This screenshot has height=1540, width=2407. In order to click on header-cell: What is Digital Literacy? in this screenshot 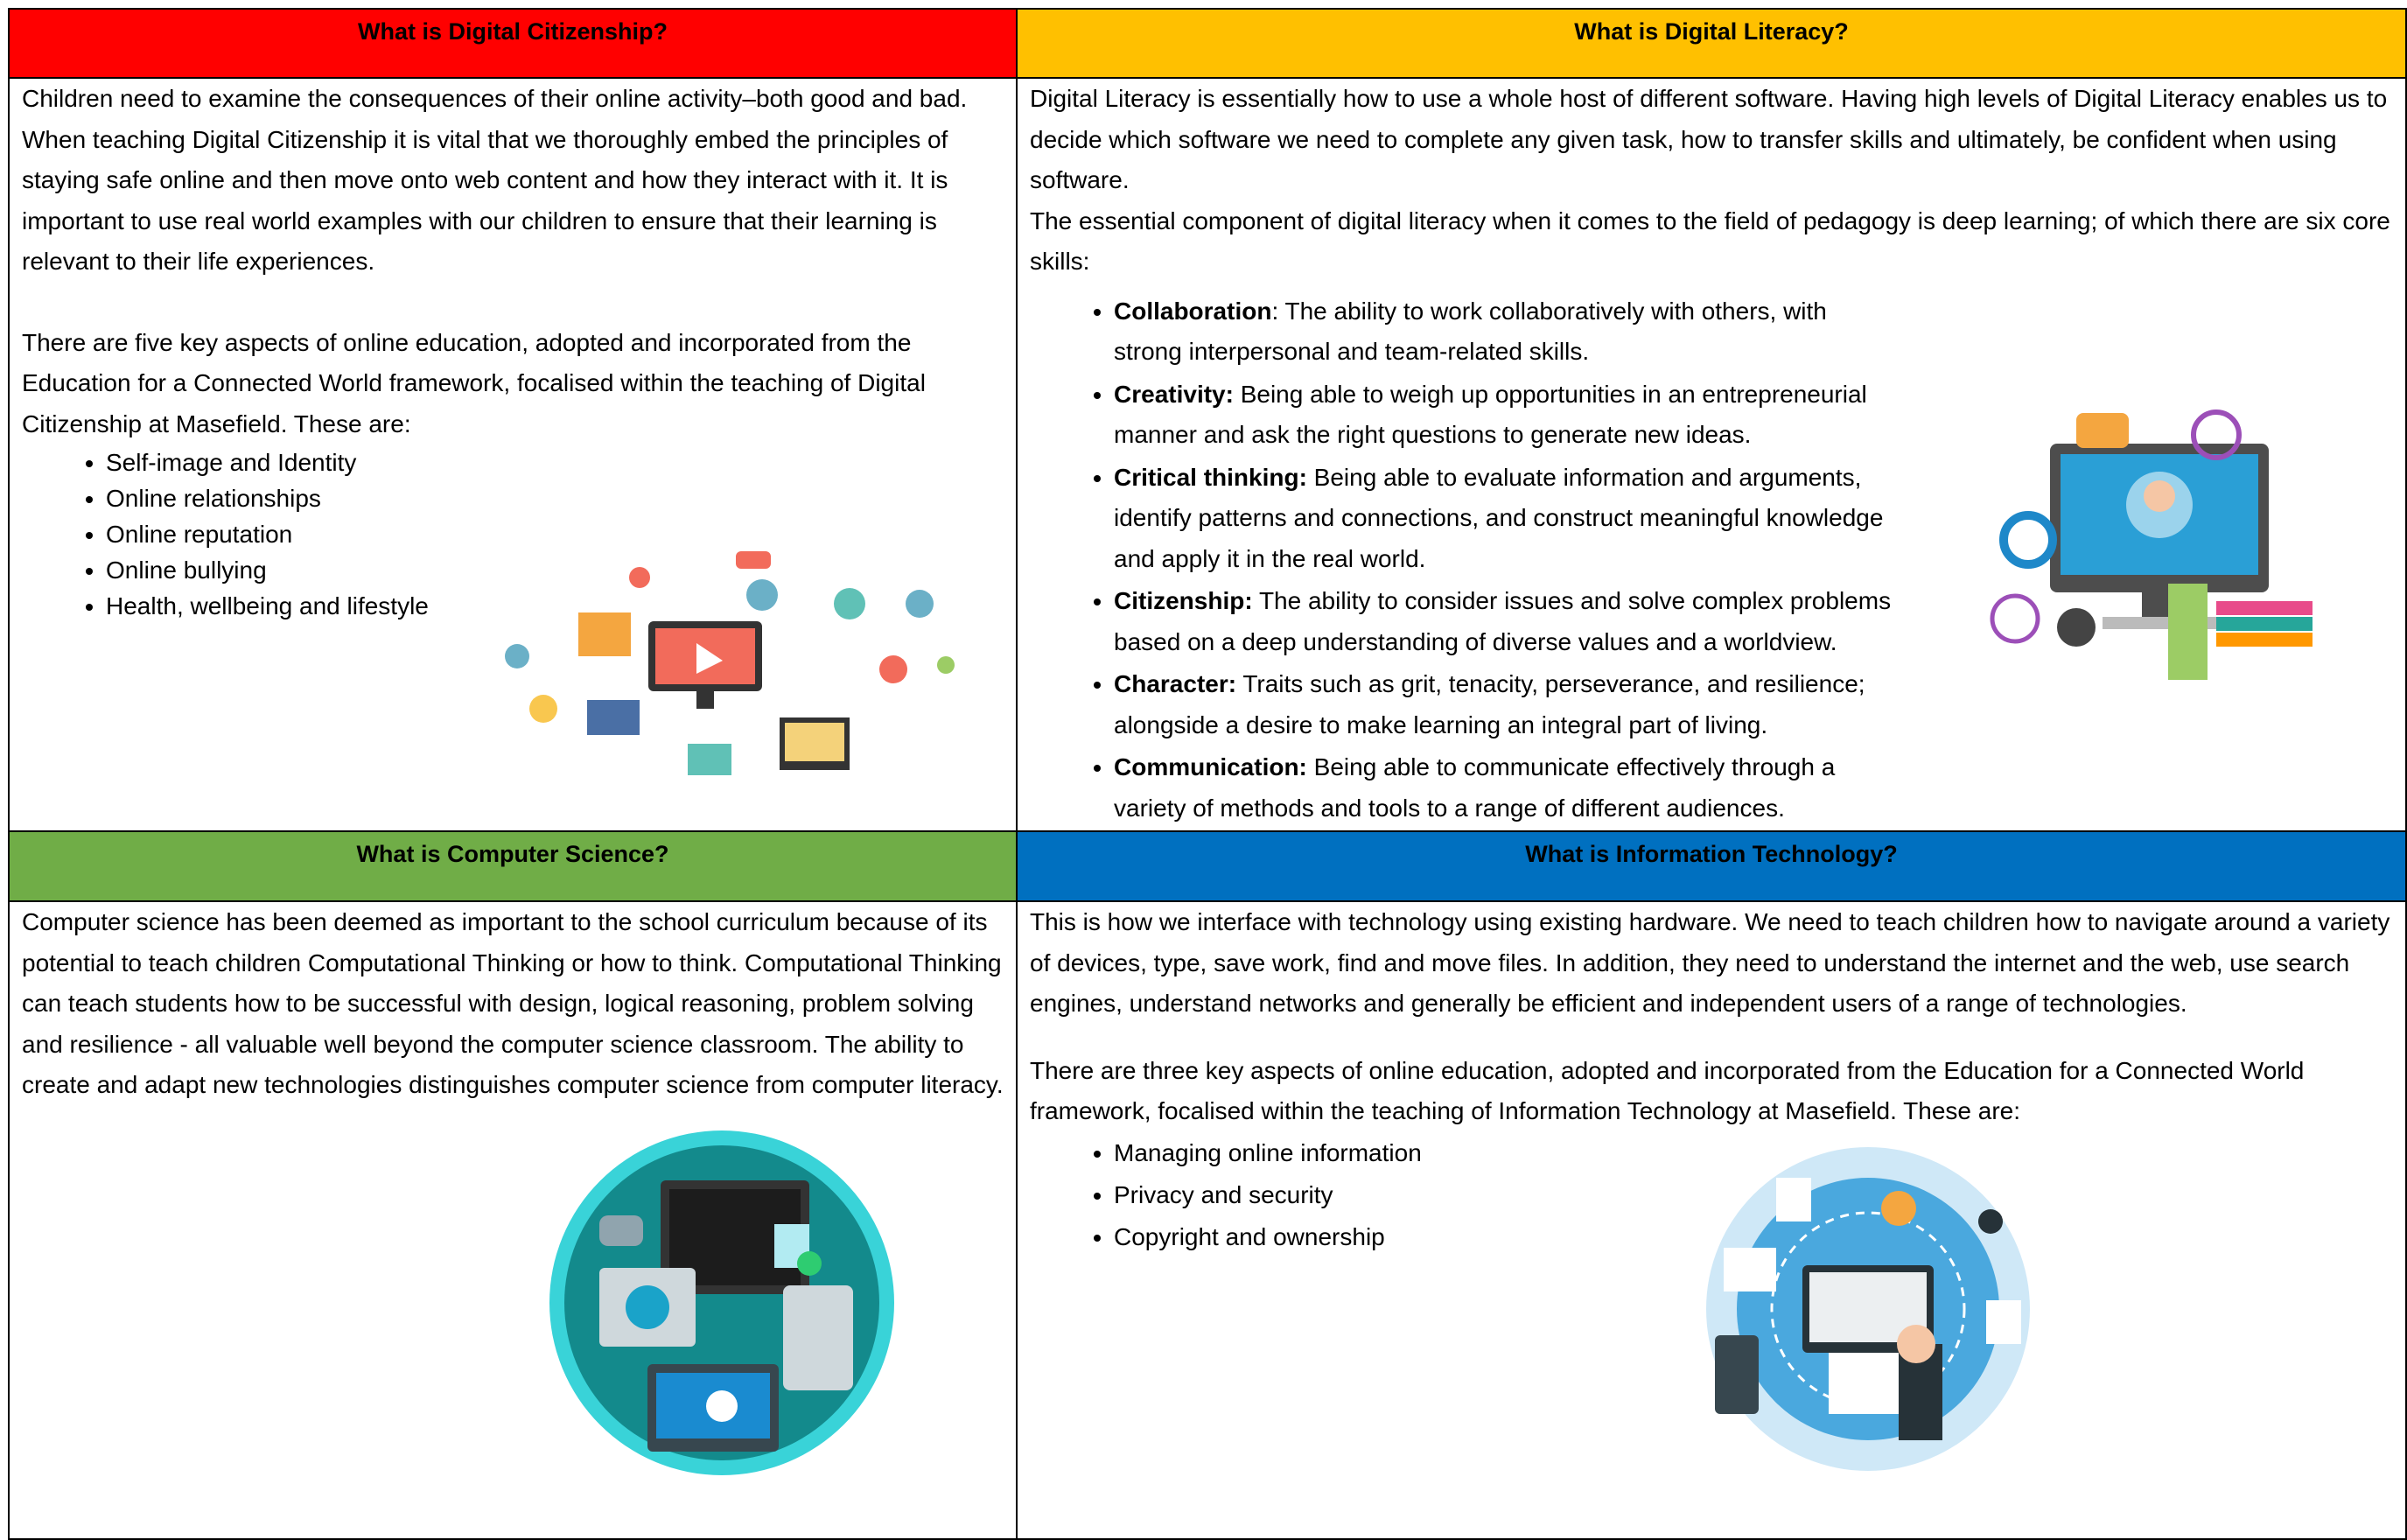, I will do `click(1711, 43)`.